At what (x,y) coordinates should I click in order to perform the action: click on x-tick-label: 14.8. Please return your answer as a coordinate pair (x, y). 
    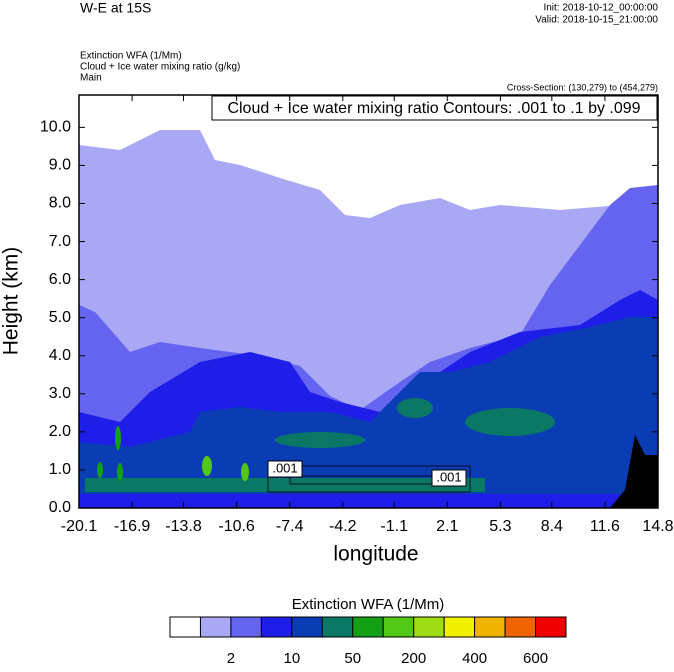
    Looking at the image, I should click on (657, 526).